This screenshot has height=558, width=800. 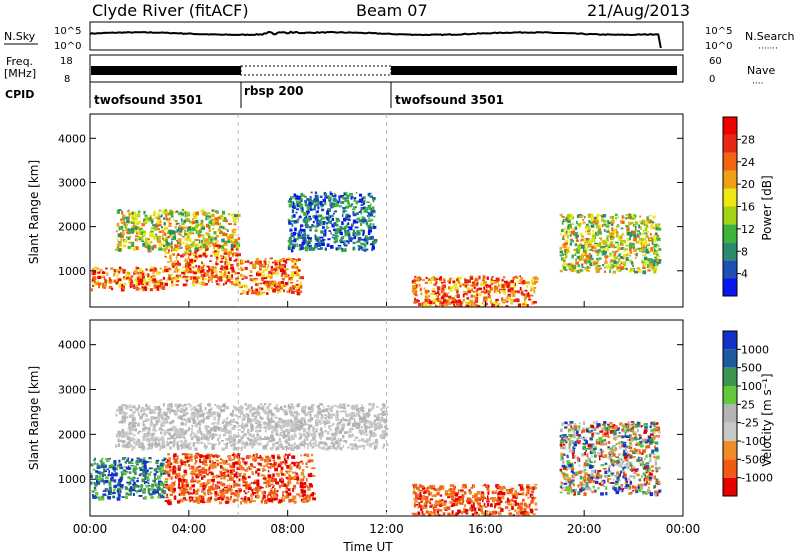 What do you see at coordinates (761, 70) in the screenshot?
I see `nave-label: Nave` at bounding box center [761, 70].